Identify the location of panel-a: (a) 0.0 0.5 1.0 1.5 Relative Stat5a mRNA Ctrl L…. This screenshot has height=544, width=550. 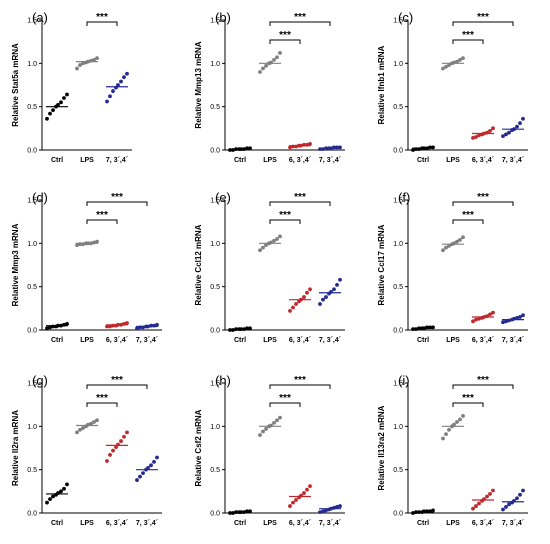
(71, 87).